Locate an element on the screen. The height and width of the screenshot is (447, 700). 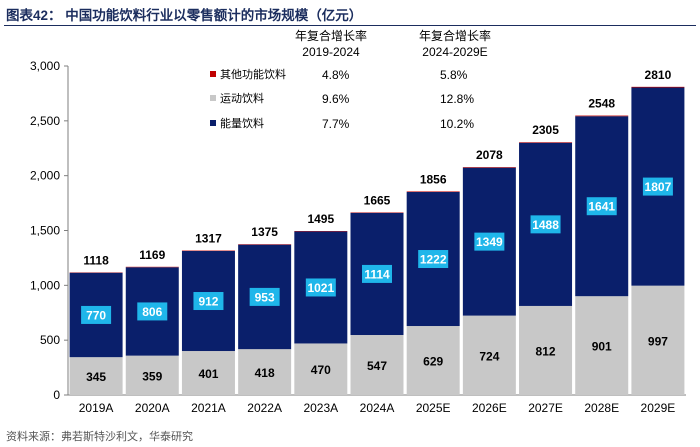
bar-sports-2019A is located at coordinates (96, 376).